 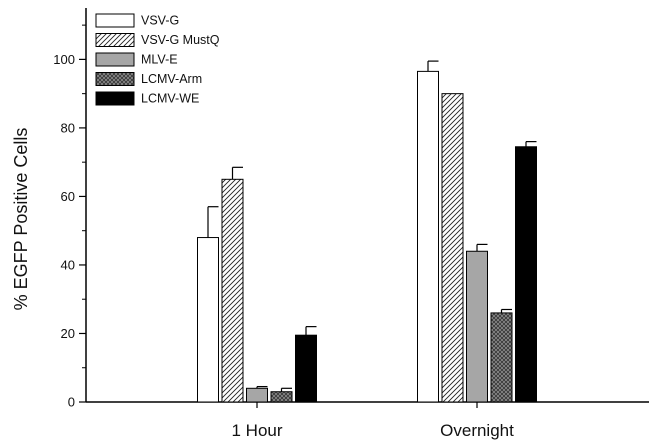 What do you see at coordinates (367, 420) in the screenshot?
I see `x-axis: 1 Hour Overnight` at bounding box center [367, 420].